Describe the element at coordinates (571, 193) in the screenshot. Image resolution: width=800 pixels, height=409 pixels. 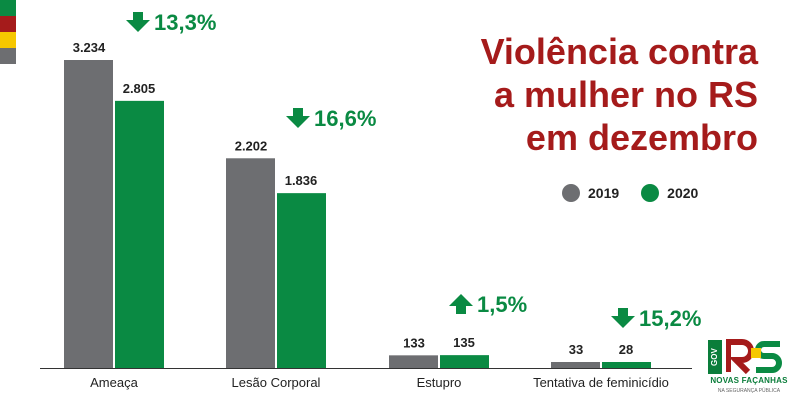
I see `legend-swatch-2019` at that location.